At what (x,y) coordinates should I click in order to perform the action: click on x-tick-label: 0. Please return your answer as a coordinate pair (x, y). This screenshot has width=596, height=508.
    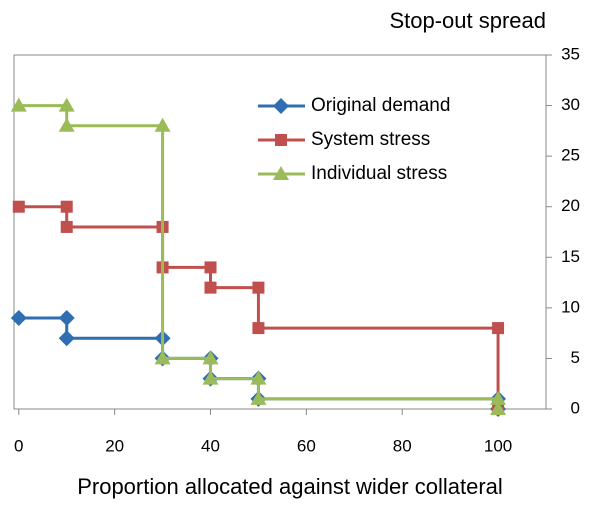
    Looking at the image, I should click on (18, 445).